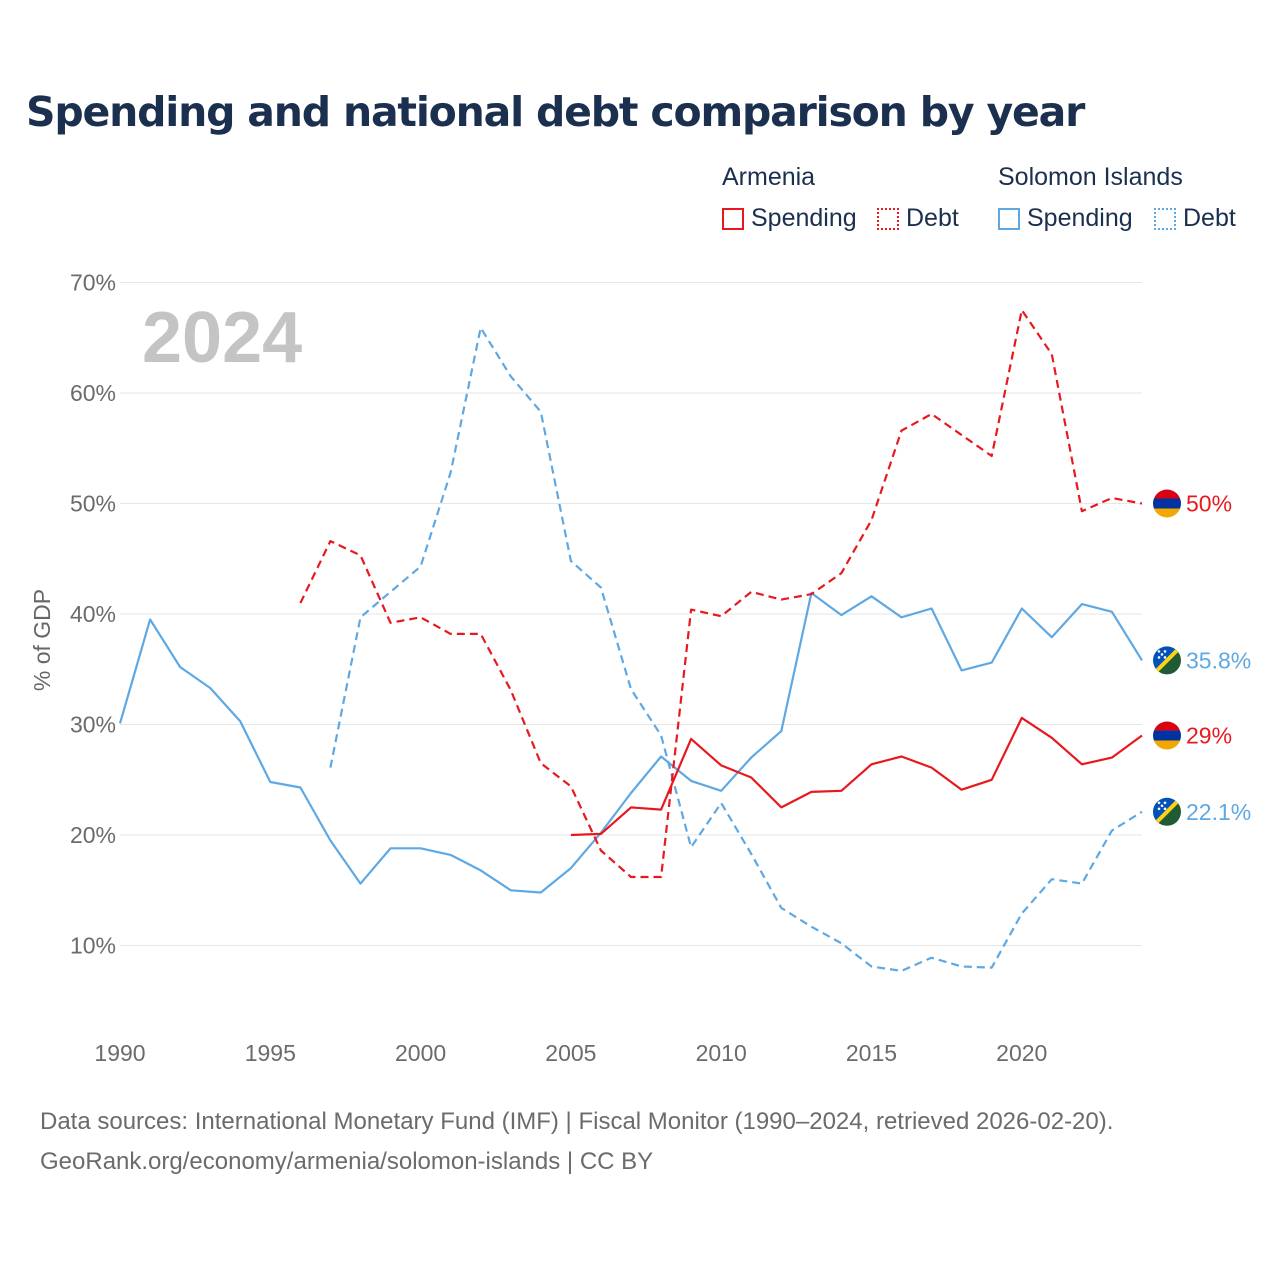 The width and height of the screenshot is (1280, 1280). I want to click on series-end-label: 22.1%, so click(1218, 812).